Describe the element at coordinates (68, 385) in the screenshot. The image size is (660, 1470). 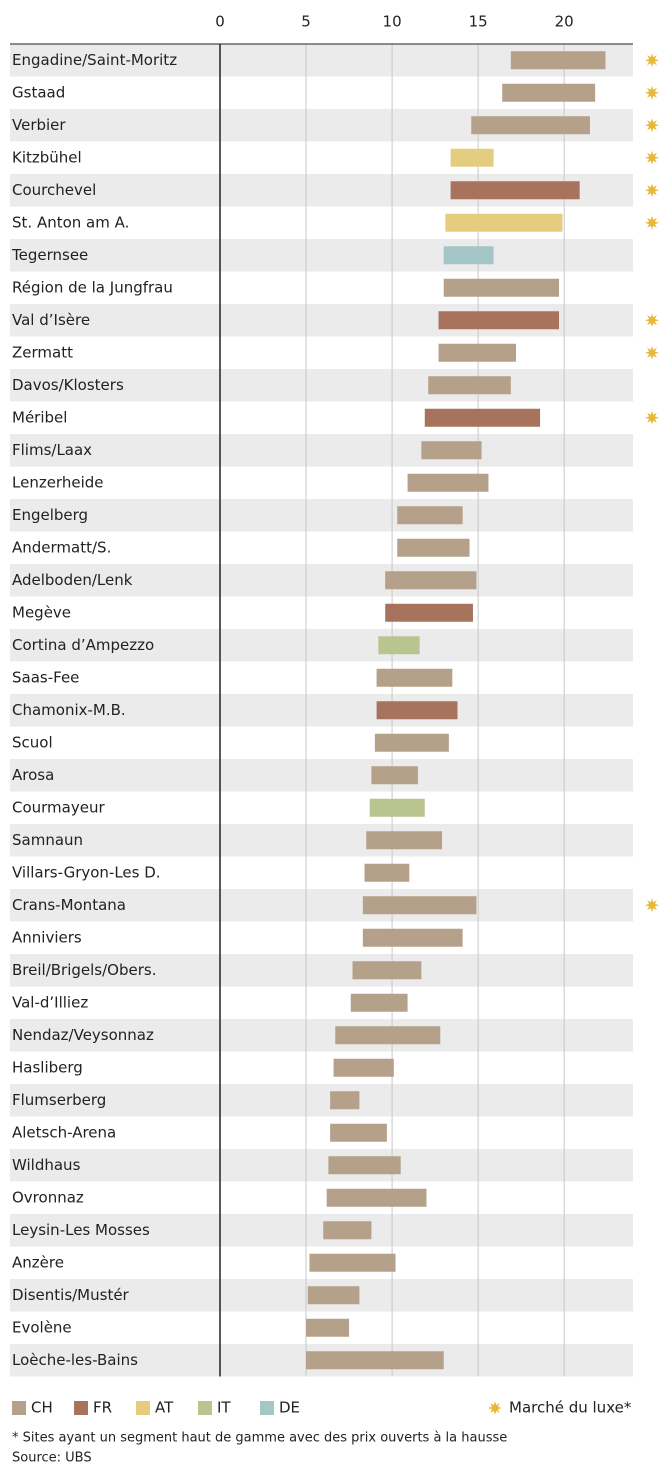
I see `category-label: Davos/Klosters` at that location.